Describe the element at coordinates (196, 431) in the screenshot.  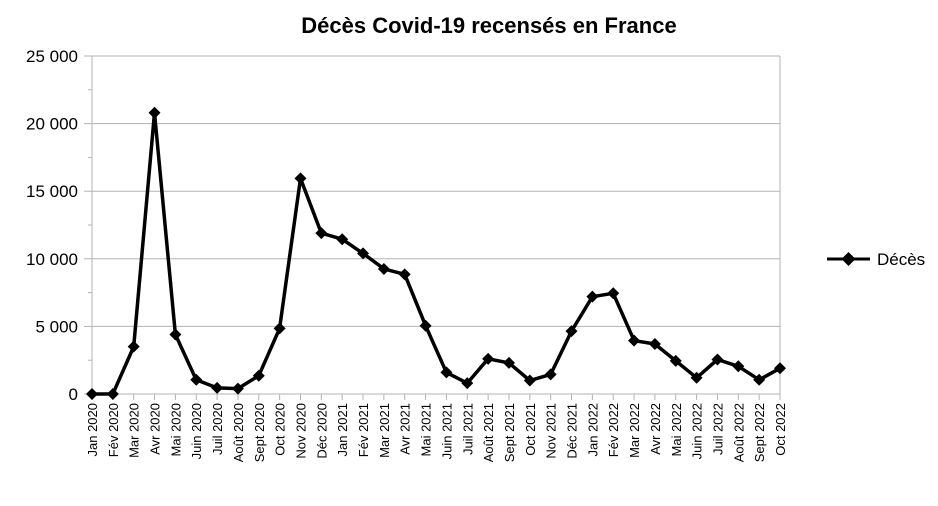
I see `x-tick-label: Juin 2020` at that location.